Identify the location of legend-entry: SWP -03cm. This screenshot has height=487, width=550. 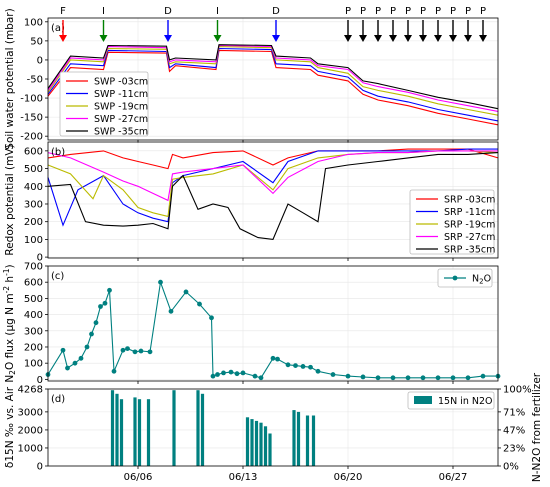
(121, 82).